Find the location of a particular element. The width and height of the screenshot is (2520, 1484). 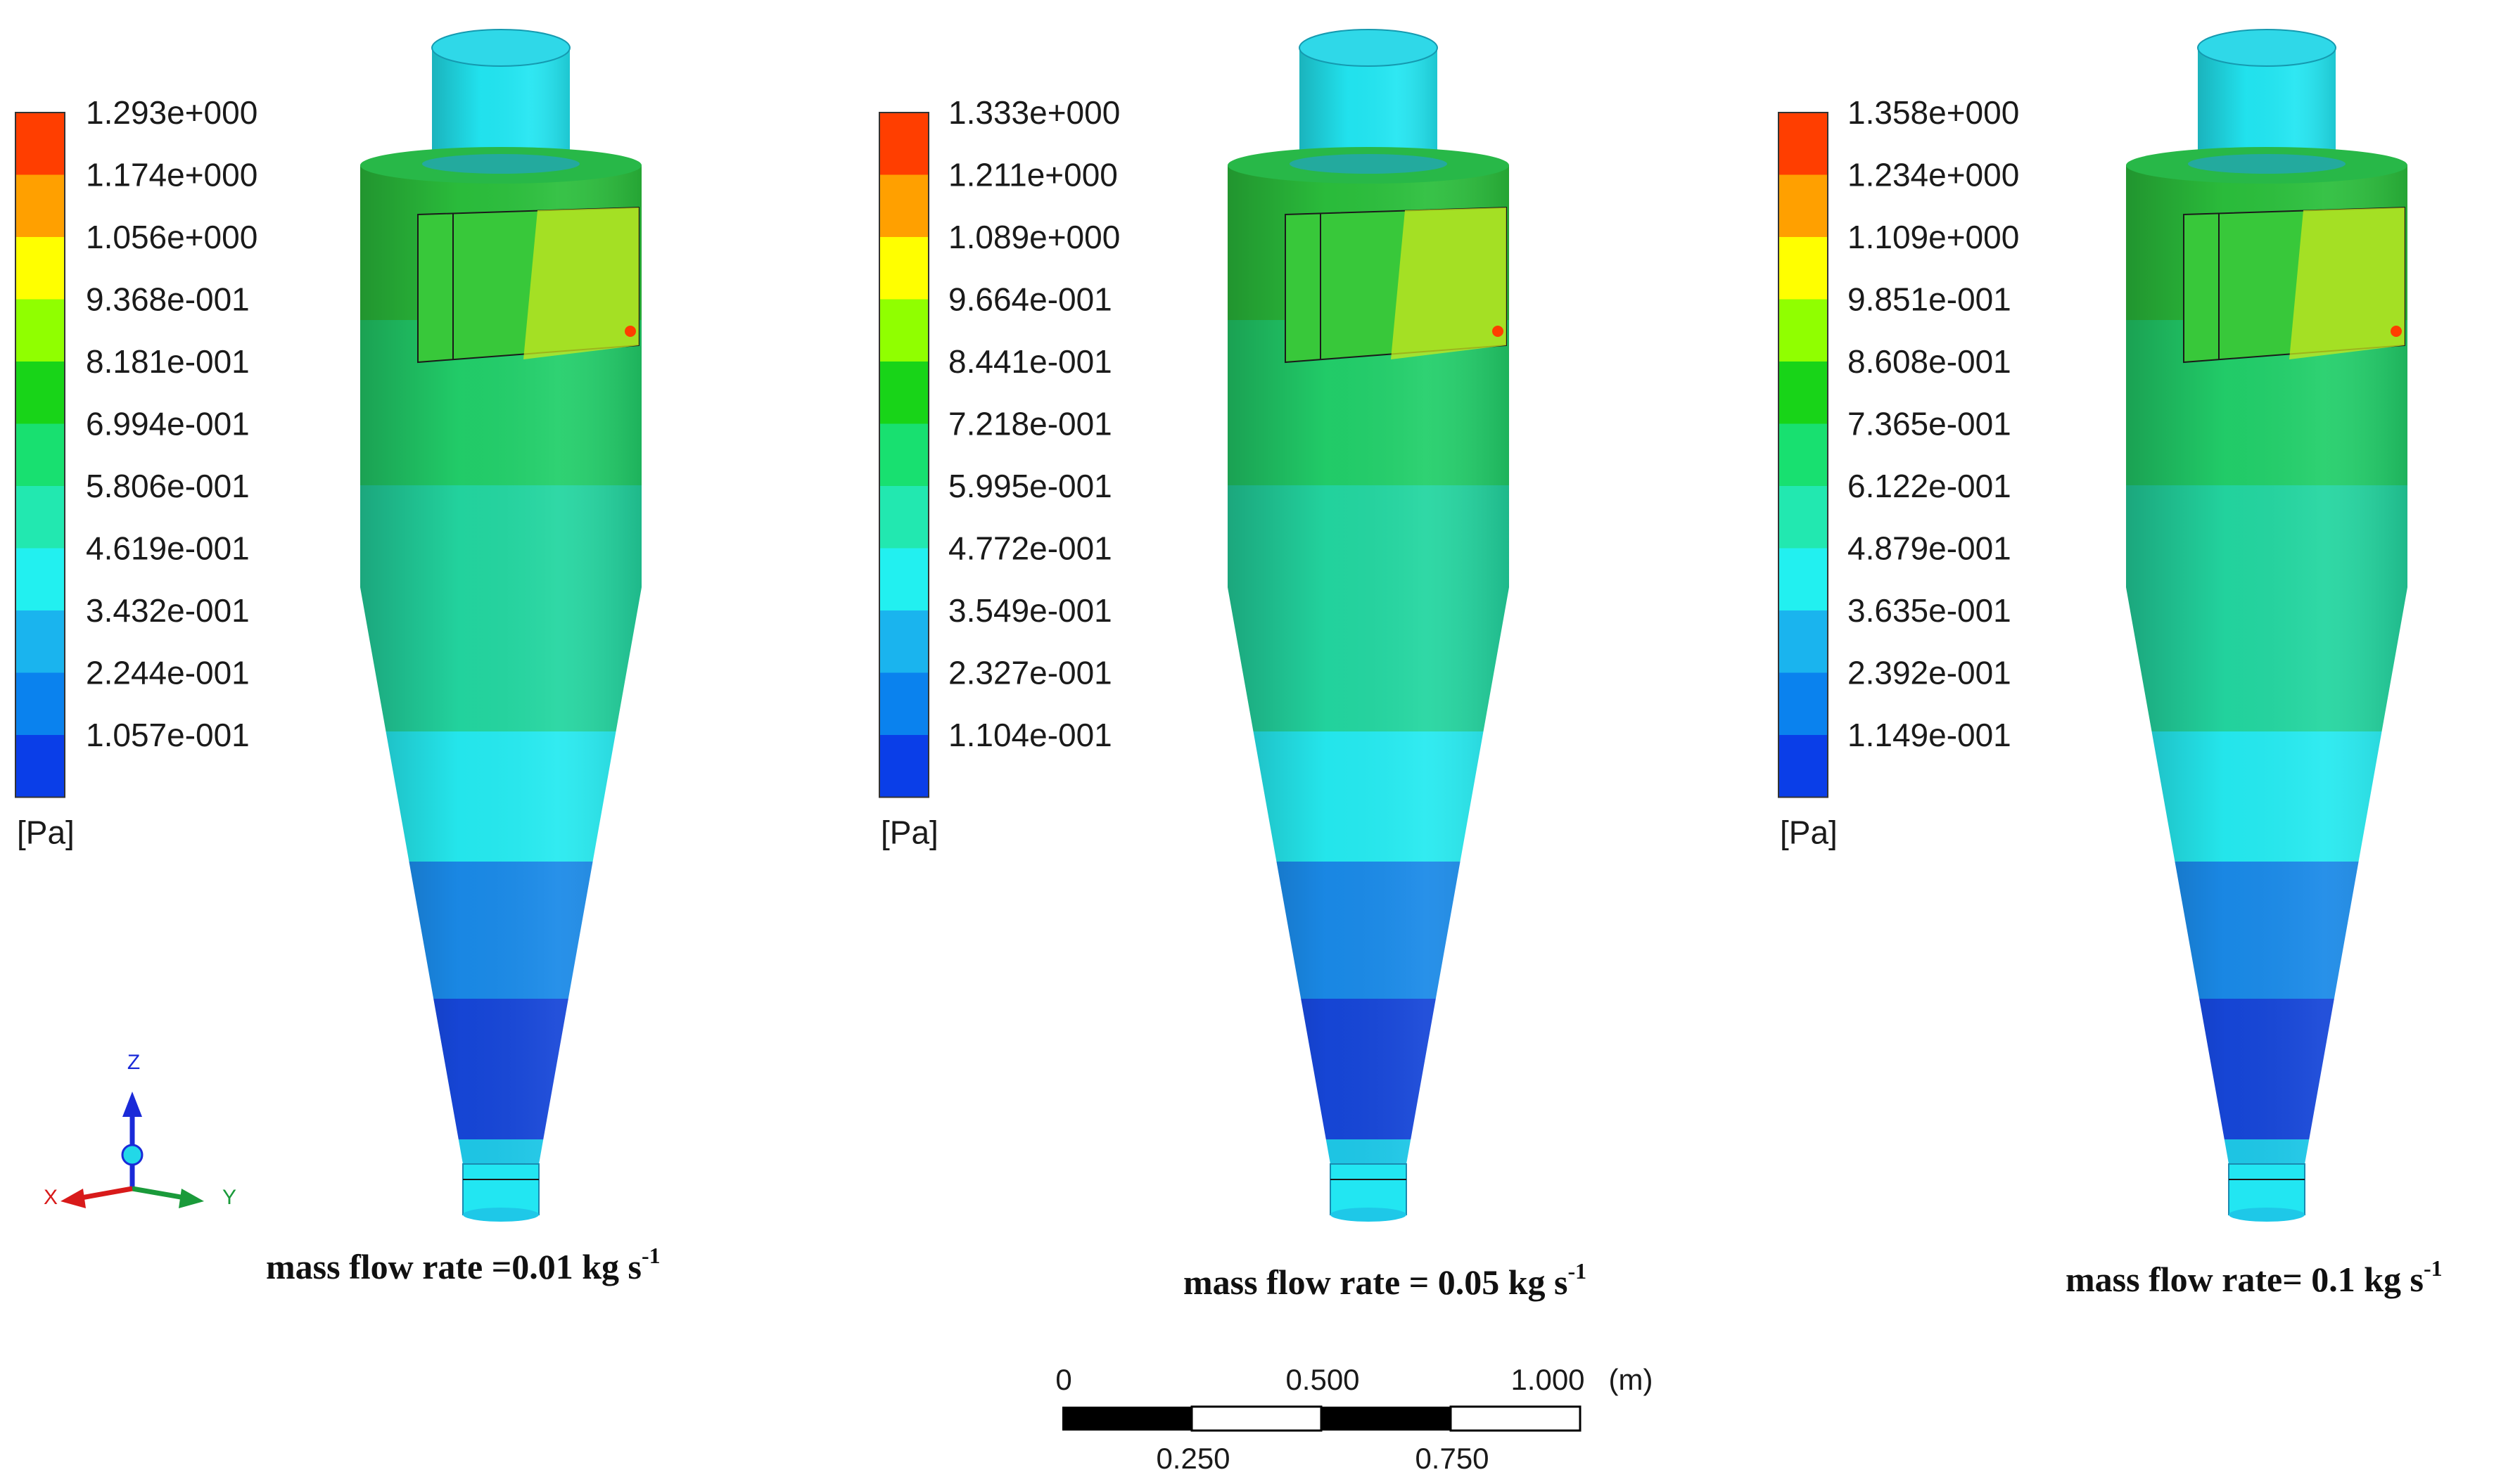

panel-caption: mass flow rate= 0.1 kg s-1 is located at coordinates (2255, 1277).